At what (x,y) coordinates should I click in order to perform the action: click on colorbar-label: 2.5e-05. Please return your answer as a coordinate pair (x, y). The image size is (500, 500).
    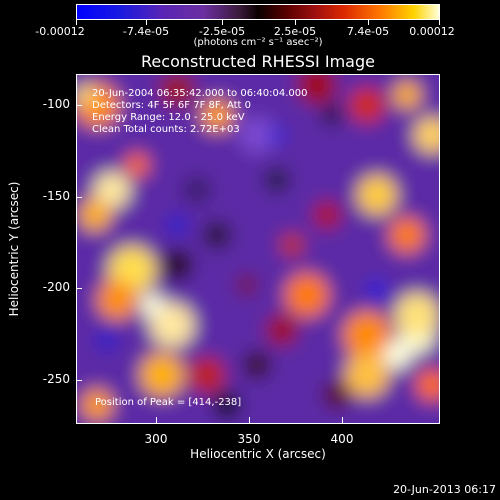
    Looking at the image, I should click on (295, 31).